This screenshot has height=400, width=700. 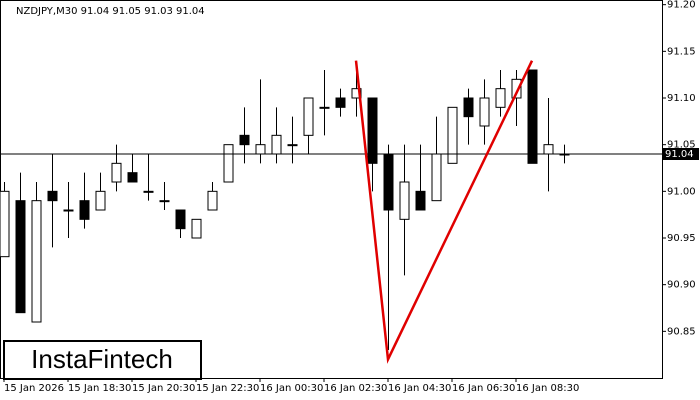 What do you see at coordinates (34, 388) in the screenshot?
I see `x-tick-label: 15 Jan 2026` at bounding box center [34, 388].